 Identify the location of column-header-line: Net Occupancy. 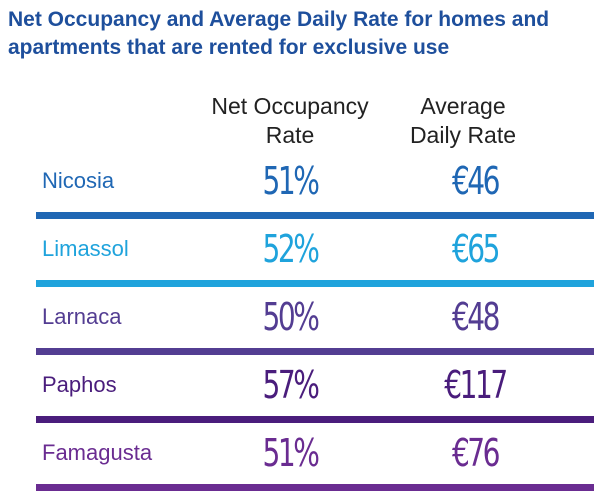
(290, 106).